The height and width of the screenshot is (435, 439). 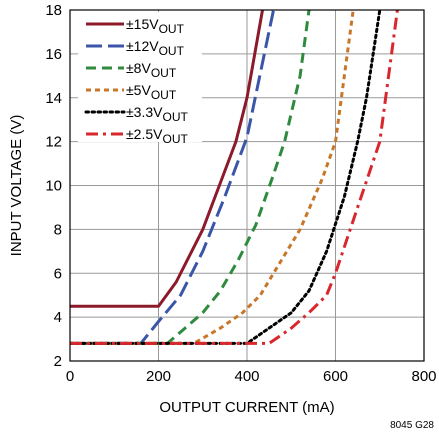 What do you see at coordinates (423, 376) in the screenshot?
I see `x-tick-label: 800` at bounding box center [423, 376].